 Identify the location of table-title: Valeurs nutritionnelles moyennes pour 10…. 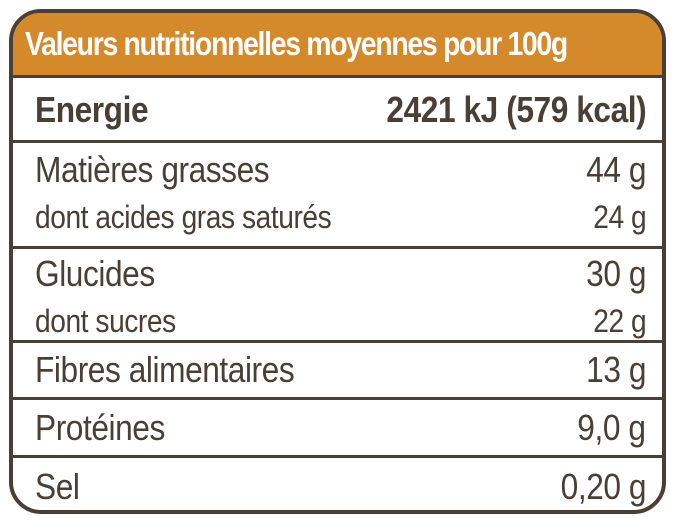
(337, 45).